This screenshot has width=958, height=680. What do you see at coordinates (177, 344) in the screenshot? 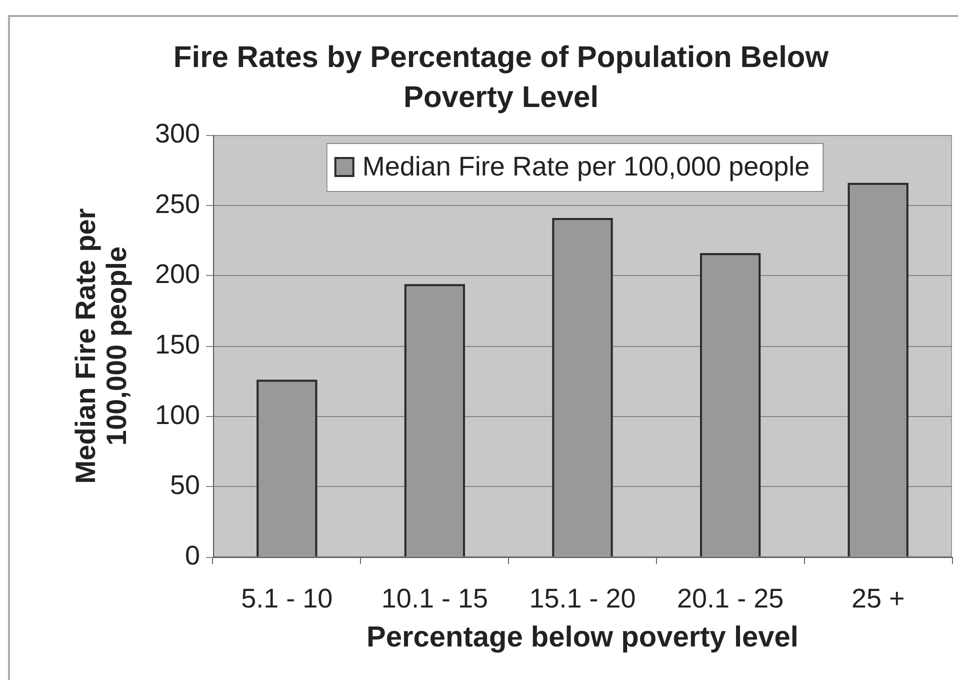
I see `y-tick-label: 150` at bounding box center [177, 344].